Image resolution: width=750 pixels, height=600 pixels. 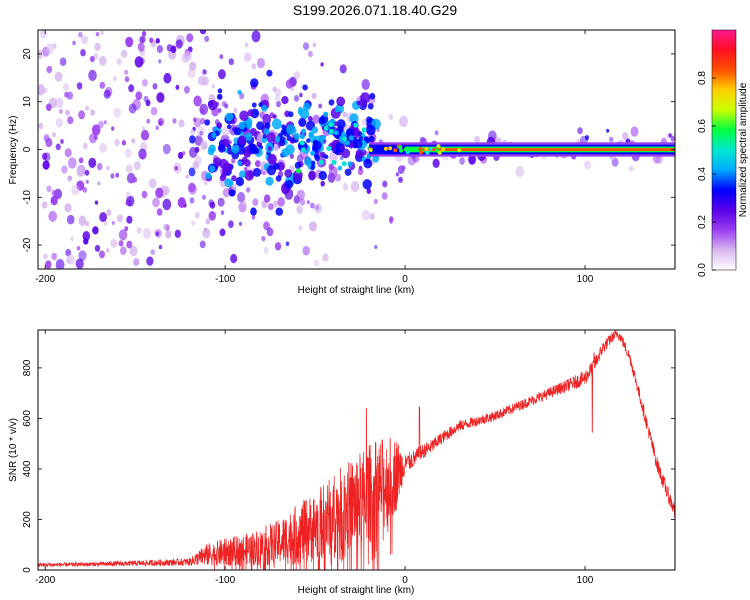 I want to click on y-tick-label: 200, so click(x=27, y=519).